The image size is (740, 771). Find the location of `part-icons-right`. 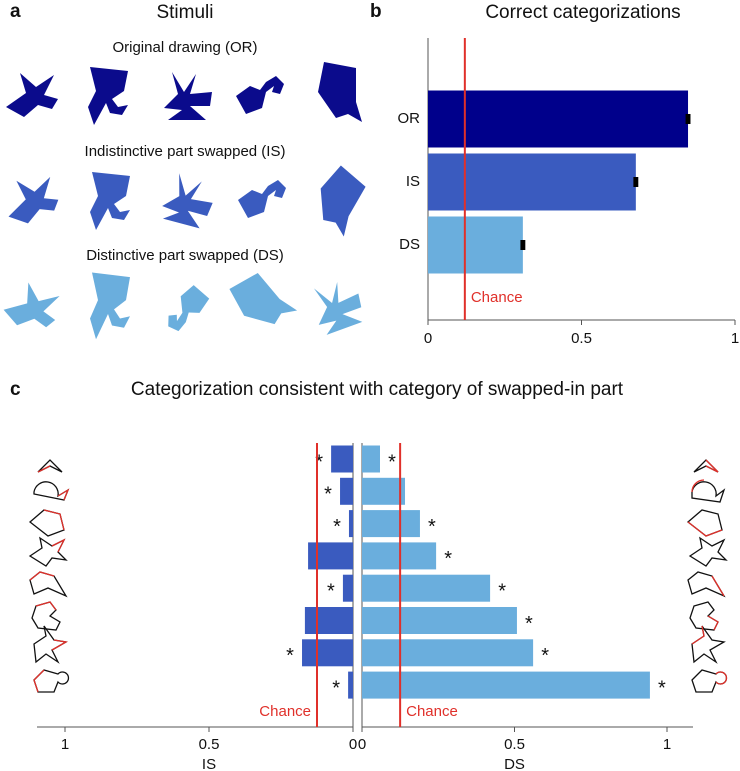

part-icons-right is located at coordinates (707, 576).